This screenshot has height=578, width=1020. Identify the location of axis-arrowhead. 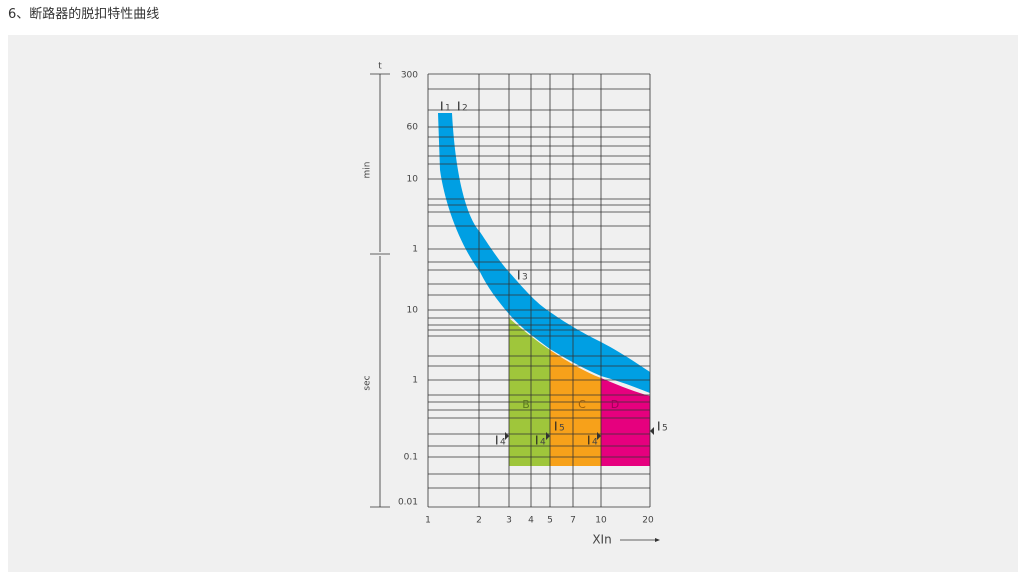
(657, 540).